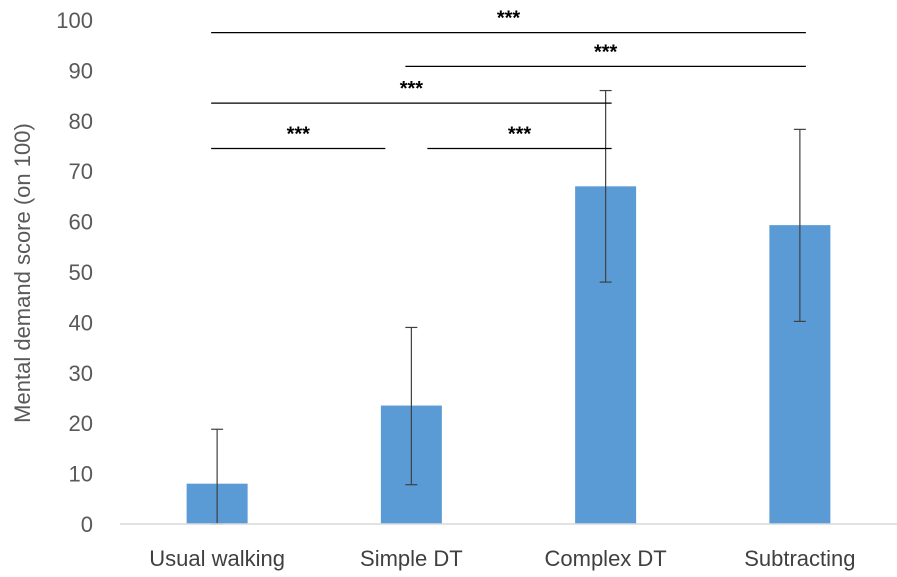 Image resolution: width=897 pixels, height=577 pixels. I want to click on y-tick-label: 20, so click(81, 423).